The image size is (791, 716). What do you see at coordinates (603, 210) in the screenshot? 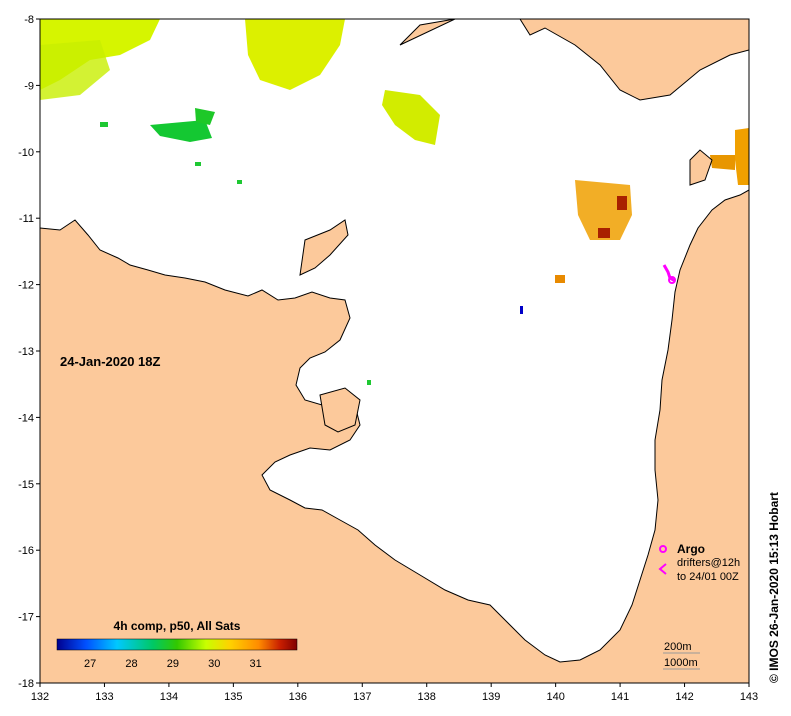
I see `sst-patch-orange-e` at bounding box center [603, 210].